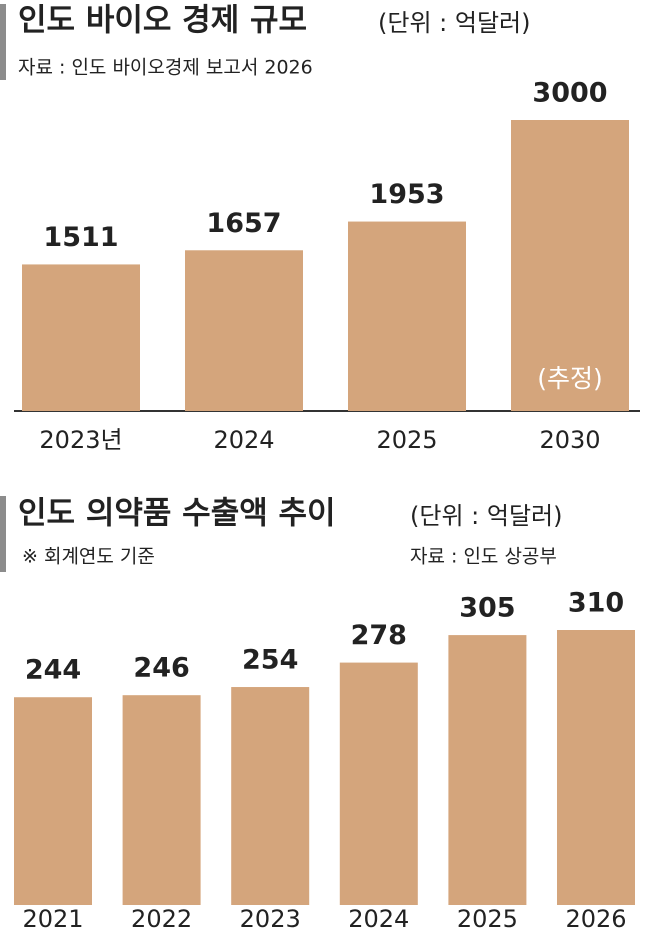 This screenshot has width=650, height=934. What do you see at coordinates (569, 440) in the screenshot?
I see `x-tick-label: 2030` at bounding box center [569, 440].